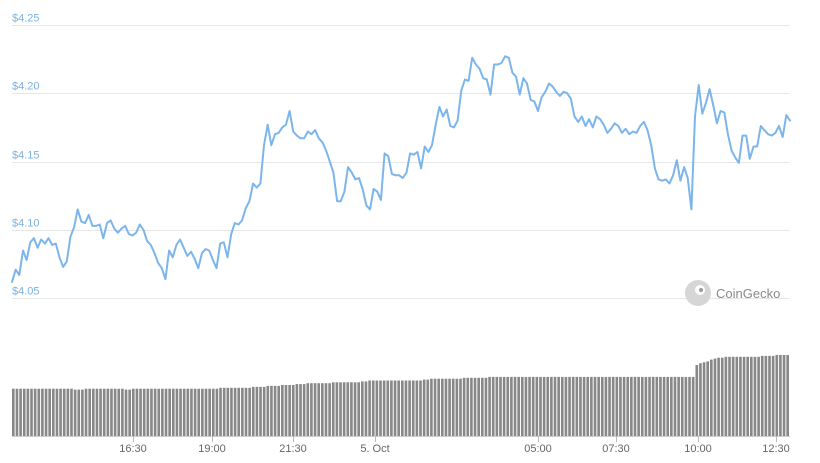 Image resolution: width=820 pixels, height=463 pixels. What do you see at coordinates (701, 290) in the screenshot?
I see `gecko-pupil-icon` at bounding box center [701, 290].